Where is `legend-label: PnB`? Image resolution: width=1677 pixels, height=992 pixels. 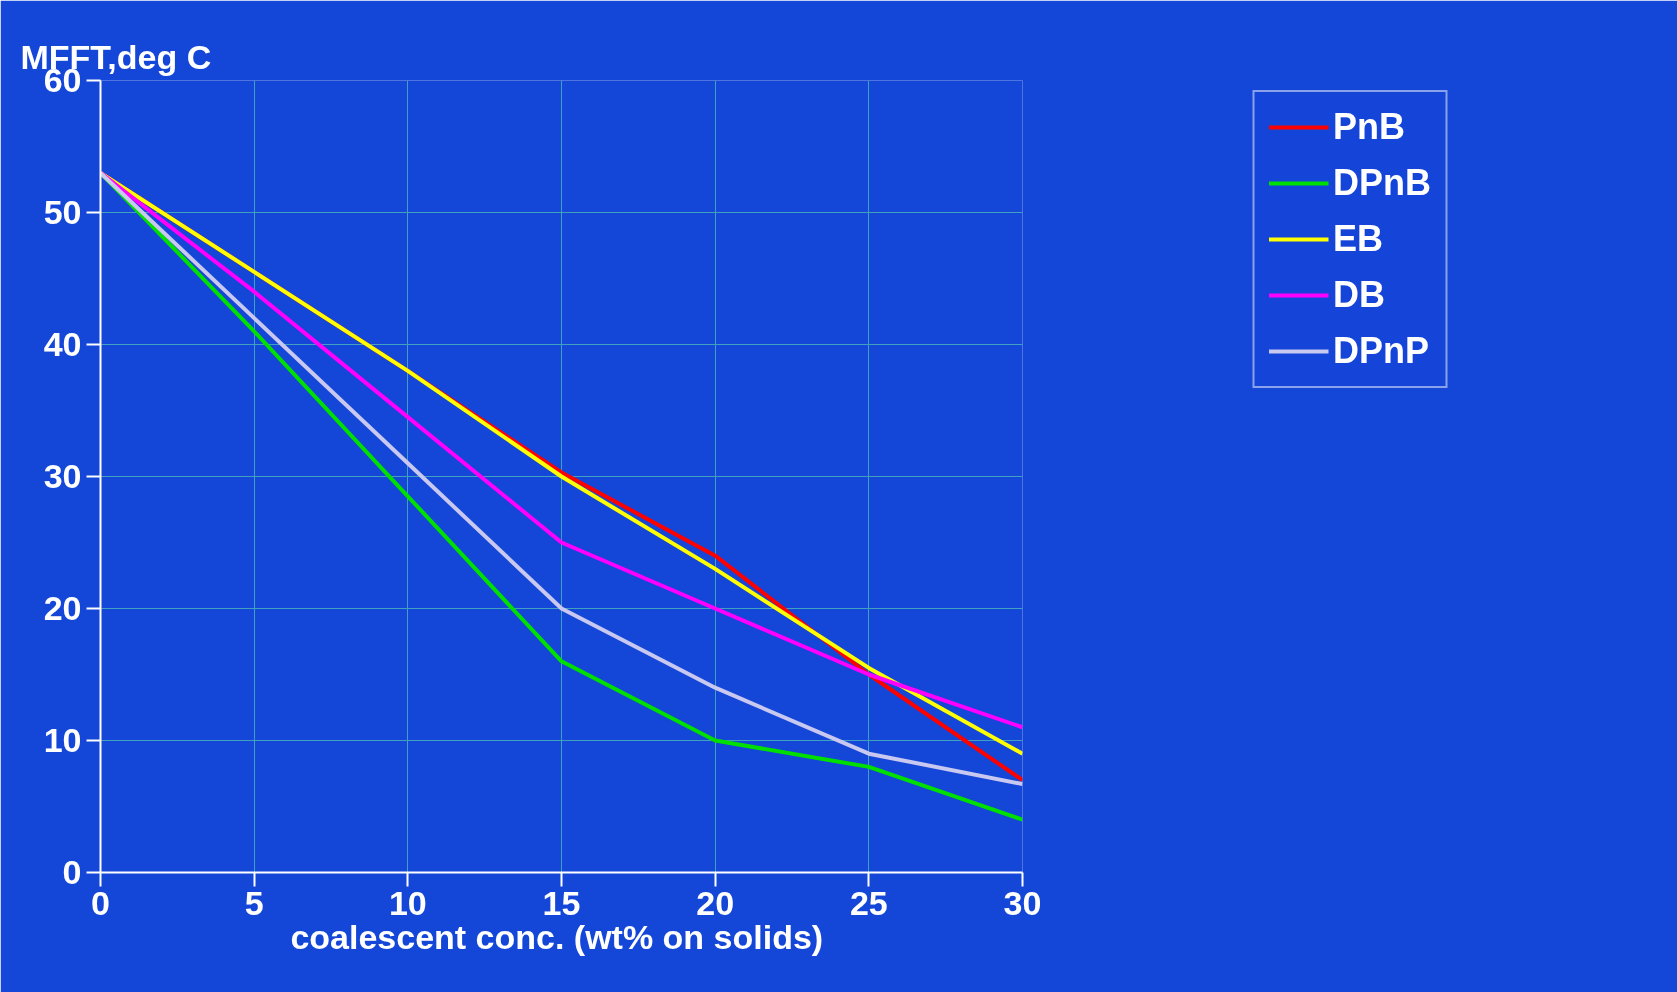
legend-label: PnB is located at coordinates (1369, 127).